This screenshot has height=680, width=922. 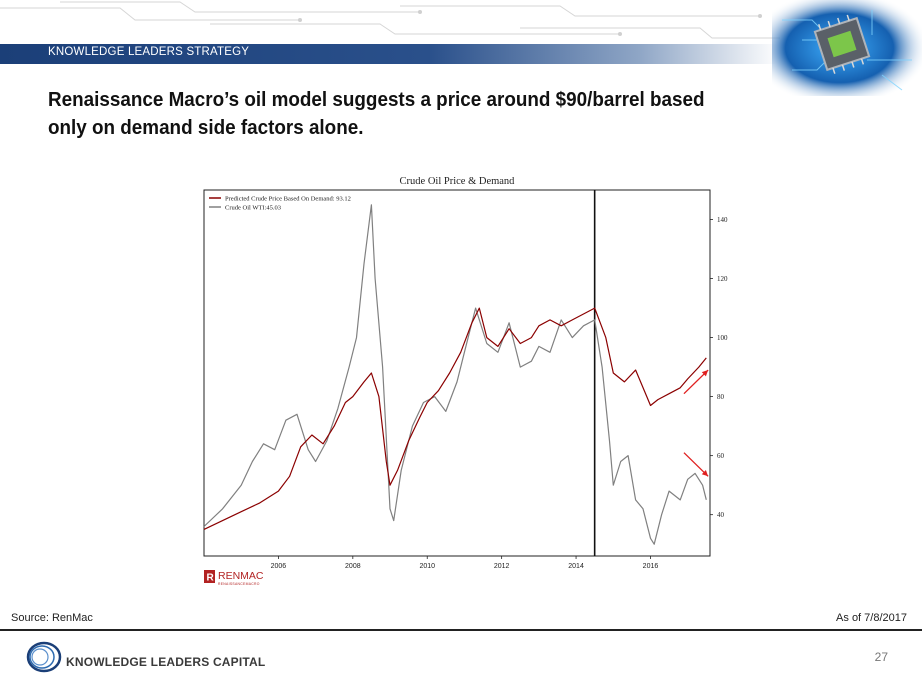 What do you see at coordinates (719, 367) in the screenshot?
I see `y-axis: 40 60 80 100 120 140` at bounding box center [719, 367].